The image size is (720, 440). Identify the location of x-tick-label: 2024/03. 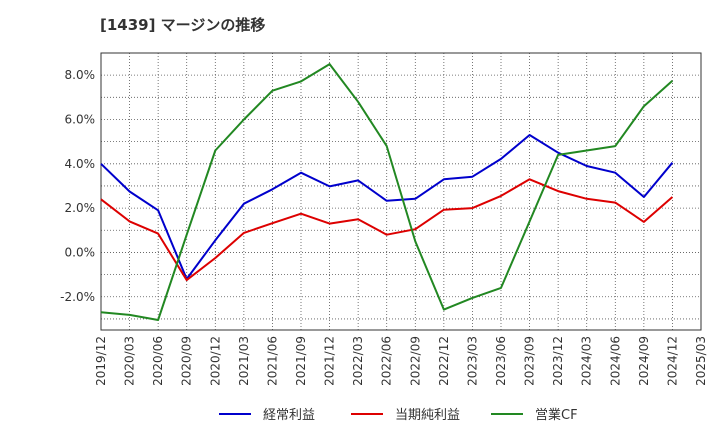
(587, 361).